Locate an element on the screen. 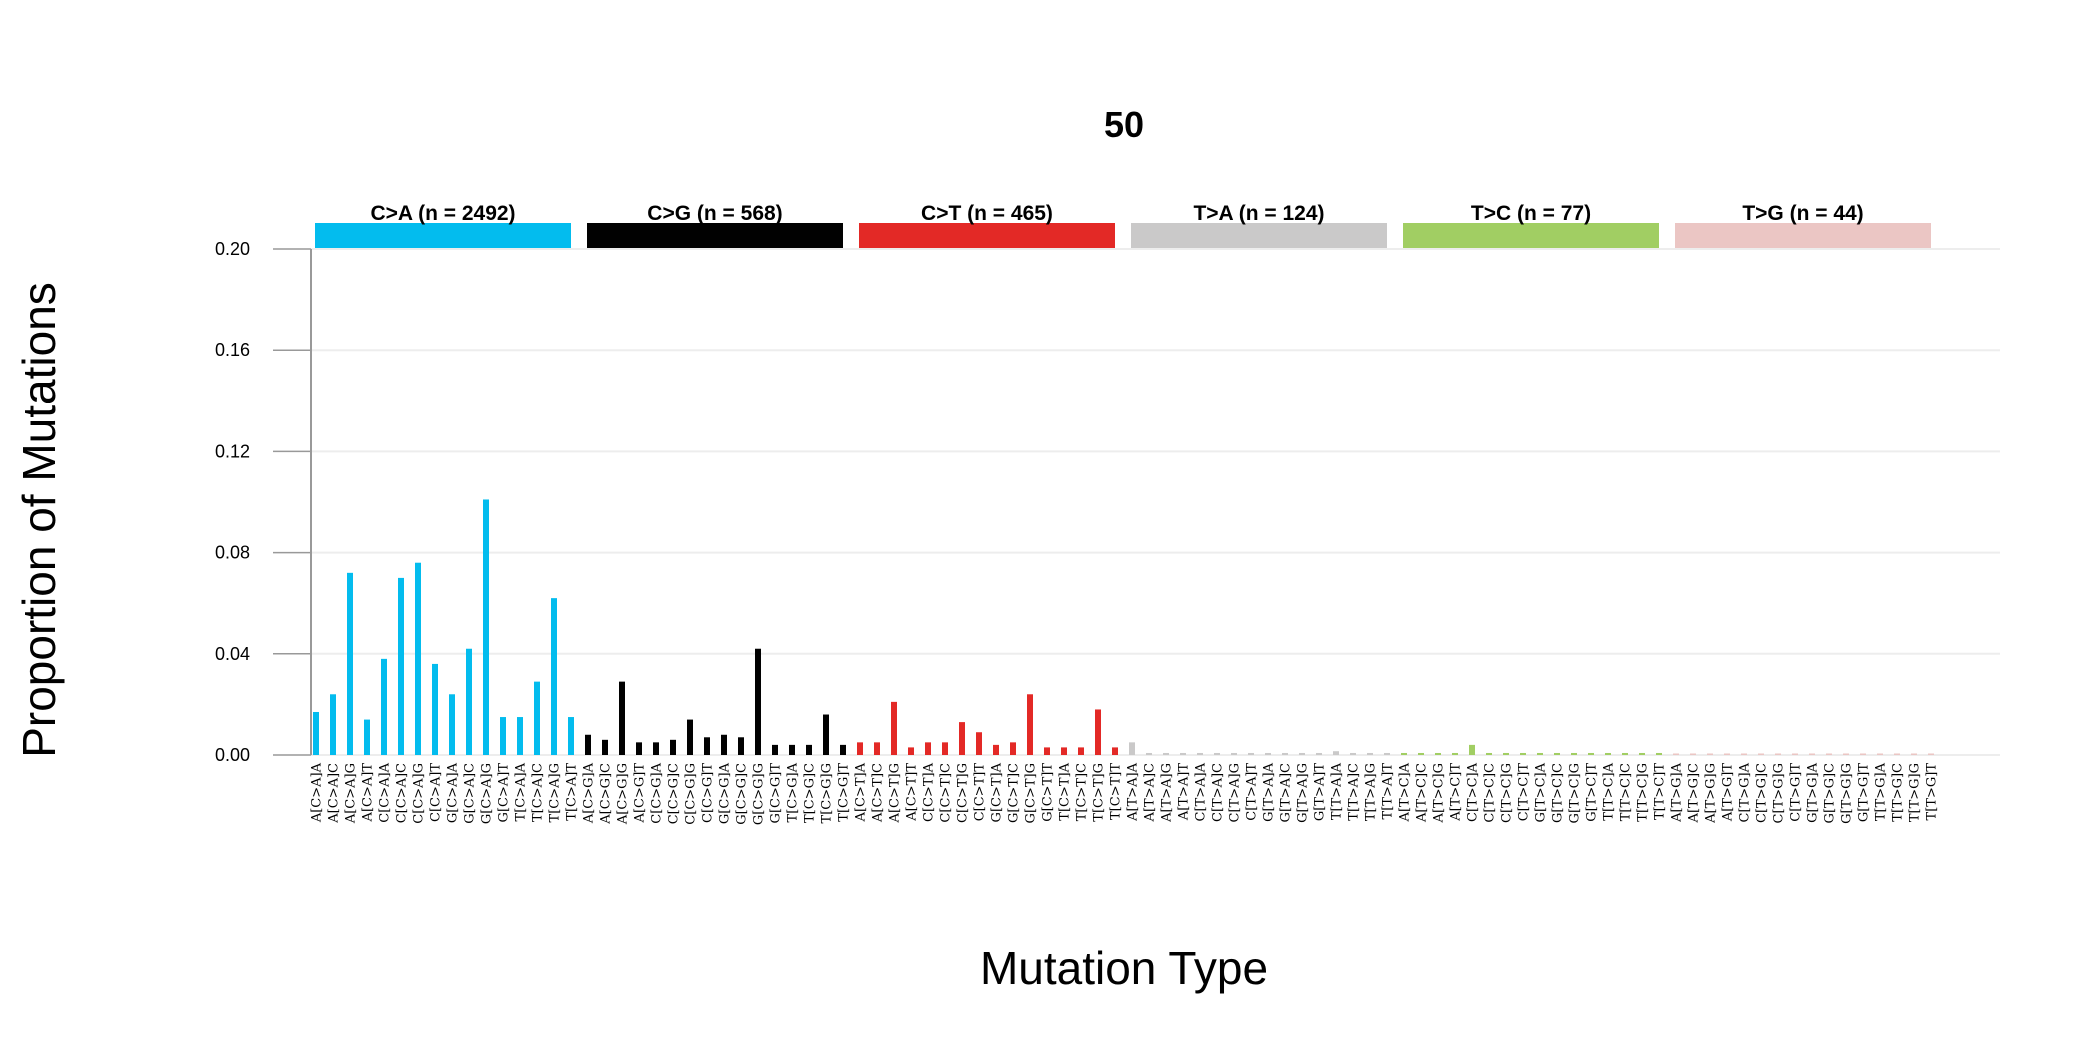 This screenshot has height=1050, width=2100. bar-T[T>A]G is located at coordinates (1370, 753).